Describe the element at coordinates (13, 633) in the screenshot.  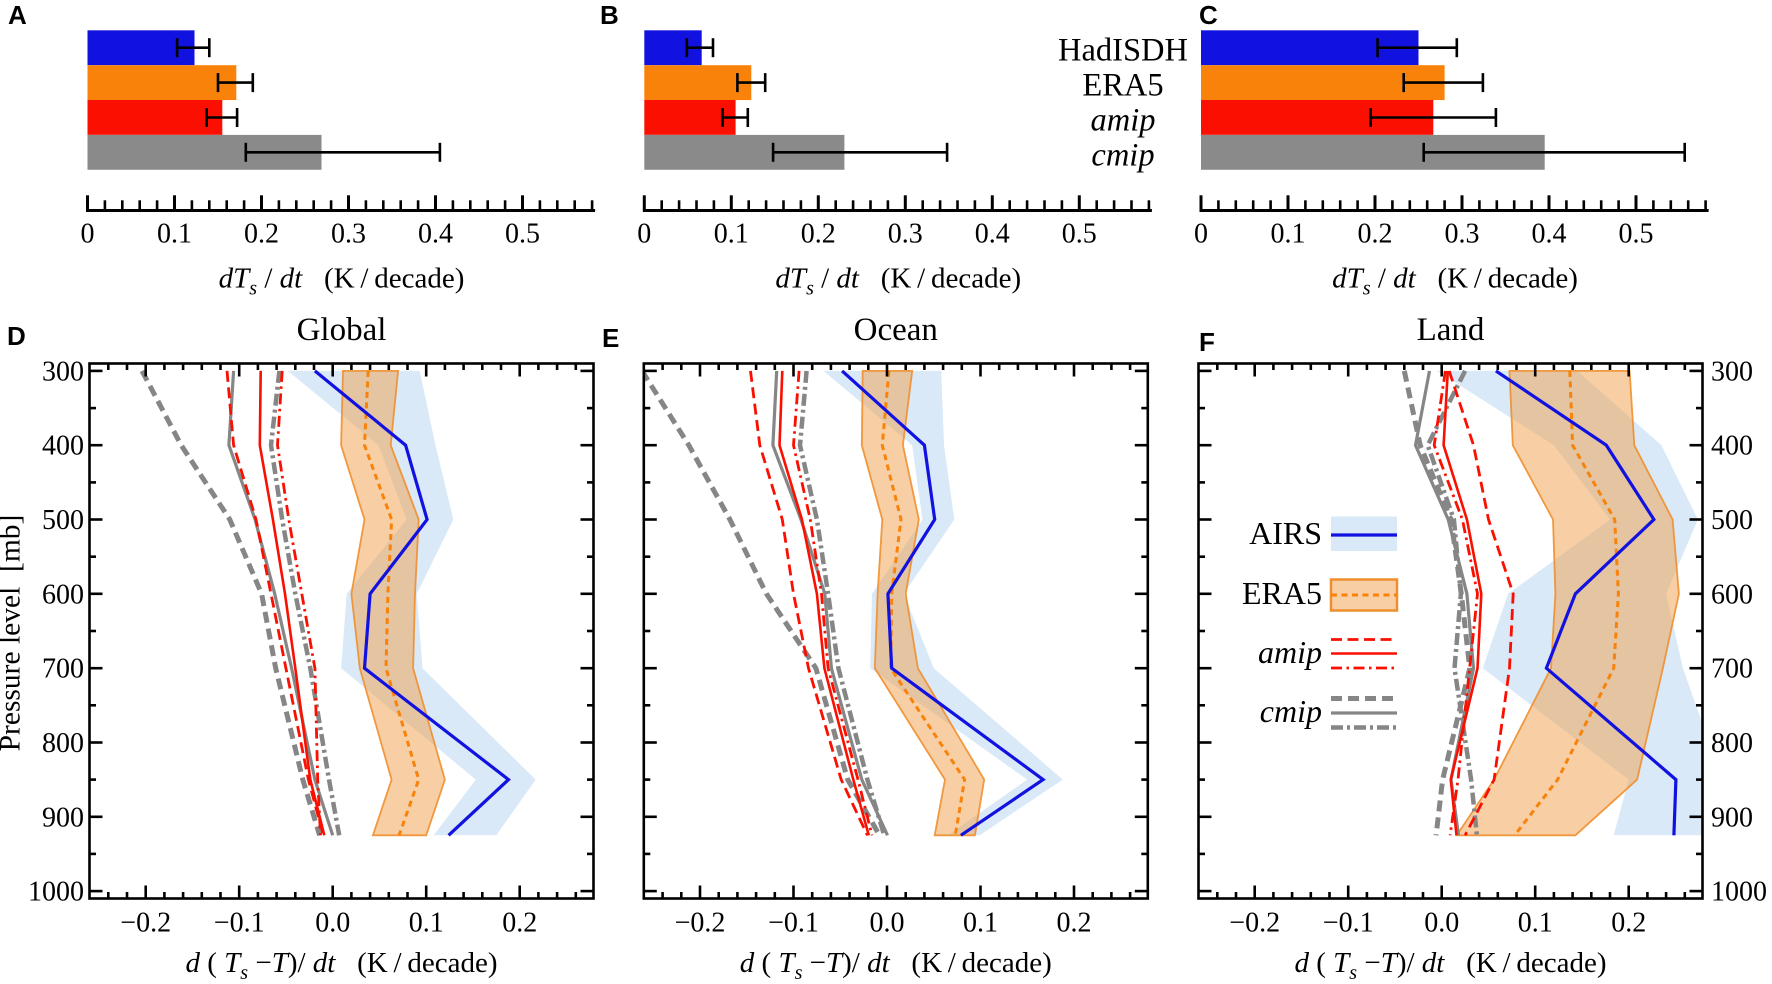
I see `svg-text: Pressure level [mb]` at that location.